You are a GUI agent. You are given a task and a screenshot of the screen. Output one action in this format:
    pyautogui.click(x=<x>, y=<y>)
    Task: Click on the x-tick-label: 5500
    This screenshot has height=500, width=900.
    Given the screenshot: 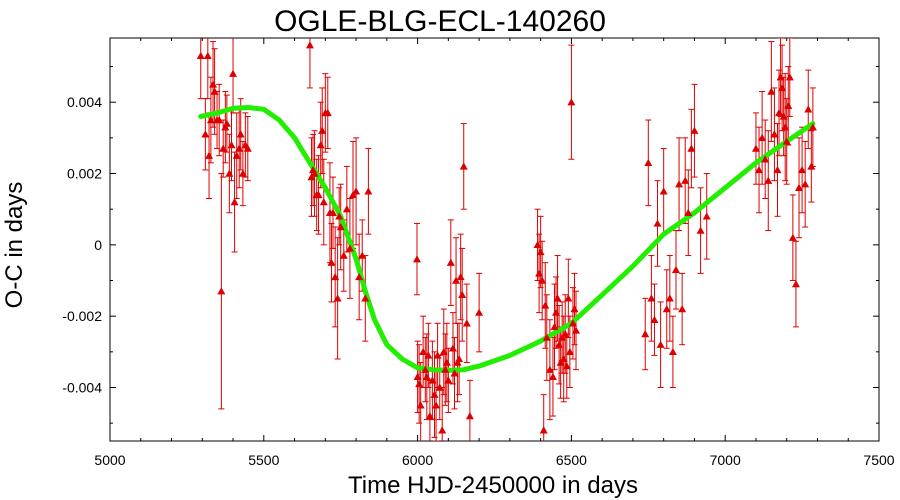 What is the action you would take?
    pyautogui.click(x=263, y=460)
    